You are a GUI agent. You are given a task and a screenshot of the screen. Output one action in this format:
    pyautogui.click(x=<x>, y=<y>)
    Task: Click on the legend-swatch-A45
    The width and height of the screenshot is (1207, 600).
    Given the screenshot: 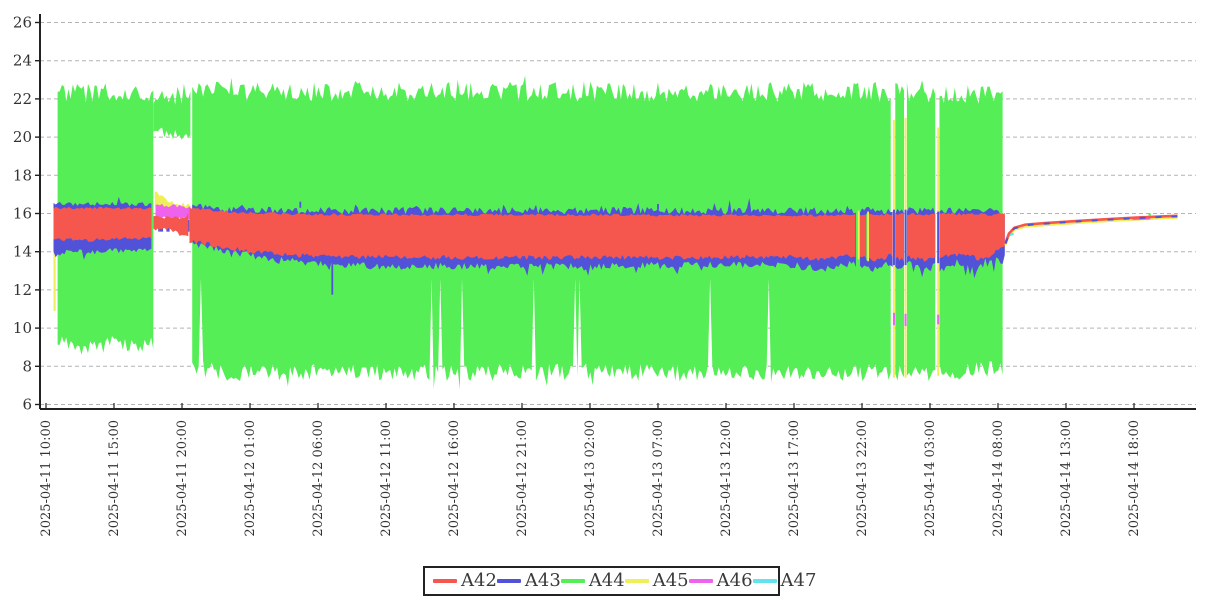 What is the action you would take?
    pyautogui.click(x=636, y=581)
    